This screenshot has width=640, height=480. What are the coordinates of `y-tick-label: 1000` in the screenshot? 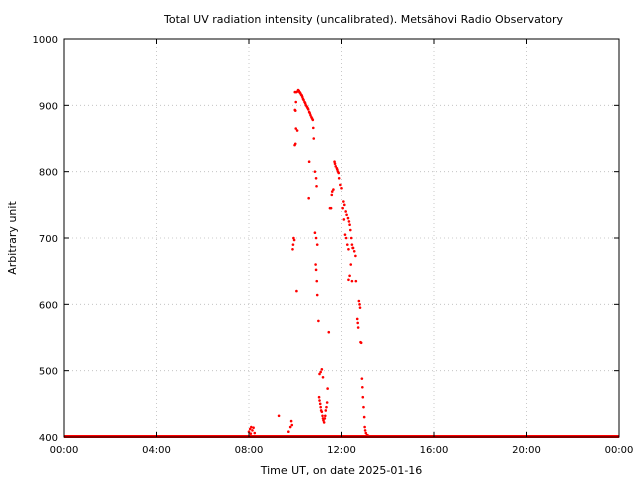 It's located at (45, 40).